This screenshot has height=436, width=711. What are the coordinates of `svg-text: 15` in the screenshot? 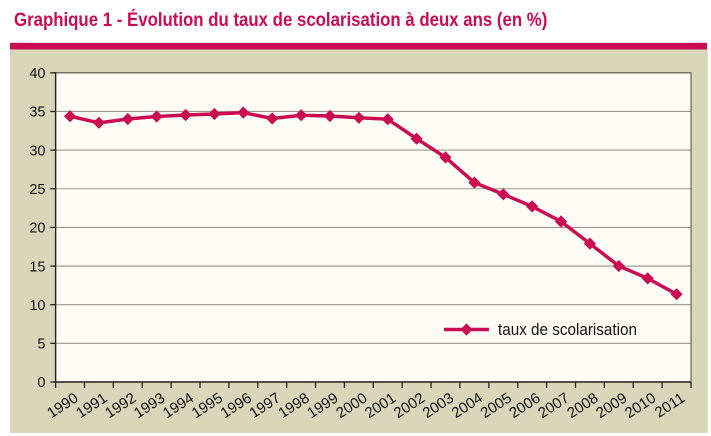 It's located at (37, 267).